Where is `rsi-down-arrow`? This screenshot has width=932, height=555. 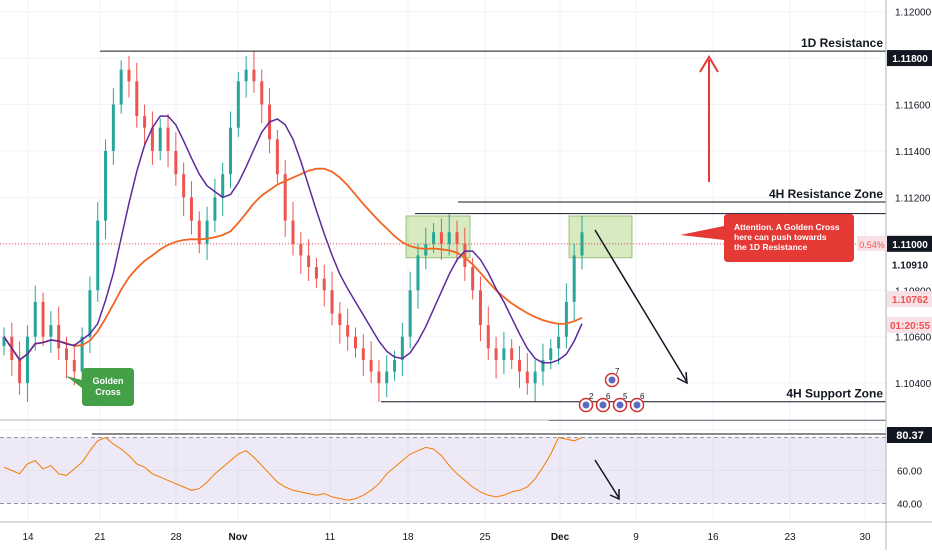
rsi-down-arrow is located at coordinates (607, 479).